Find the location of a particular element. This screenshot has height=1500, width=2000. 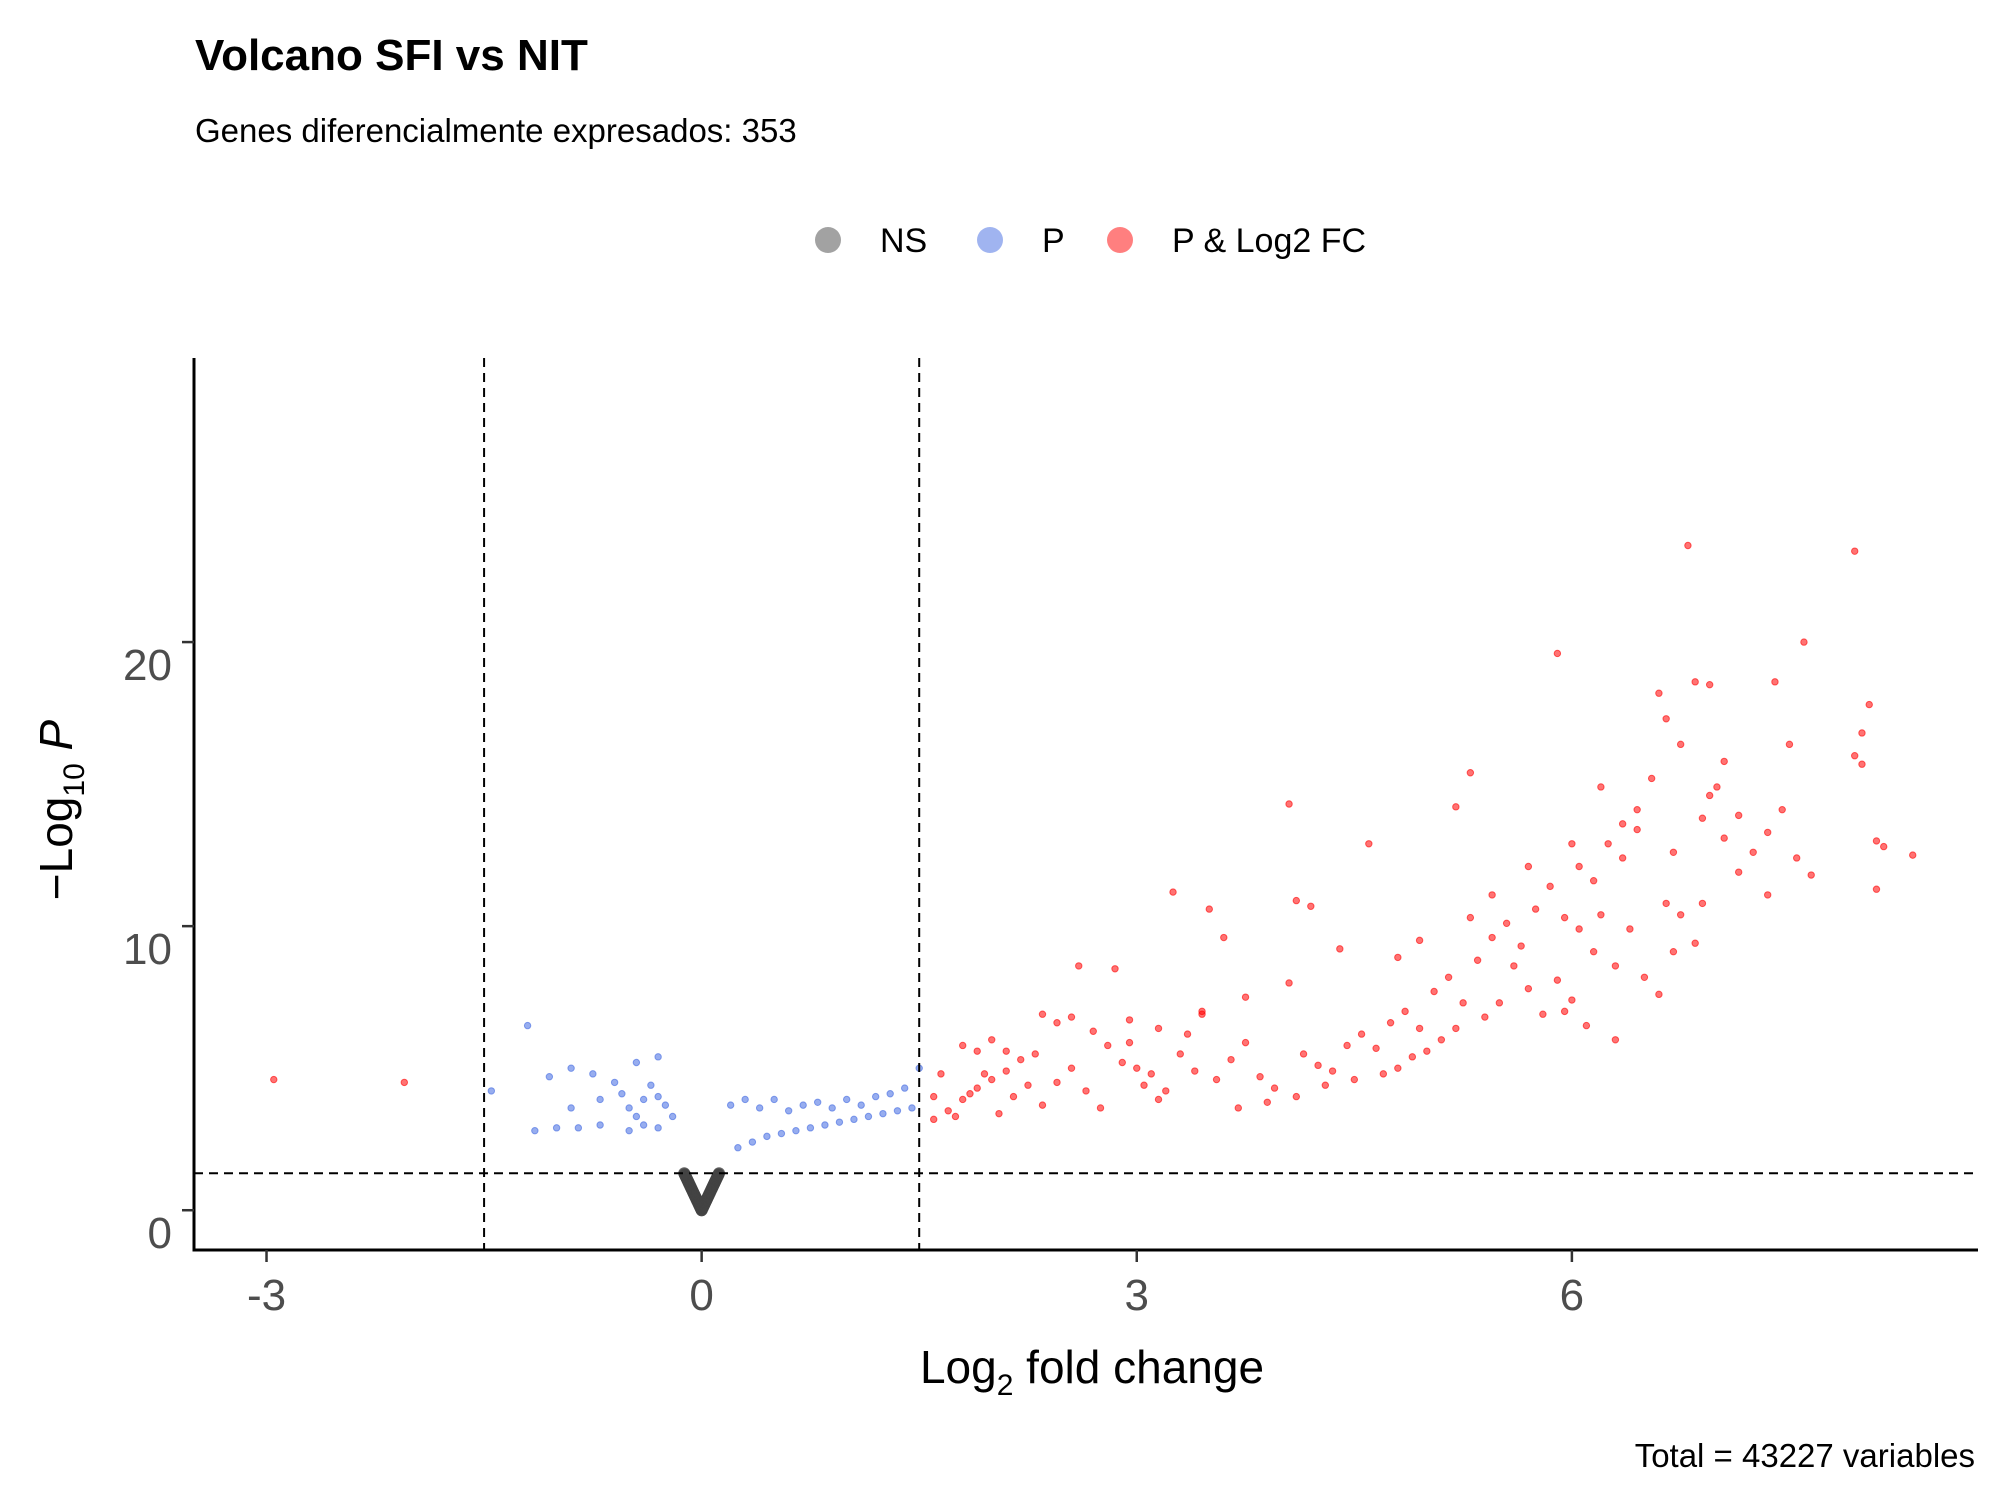

y-axis-label-rest: P is located at coordinates (56, 741).